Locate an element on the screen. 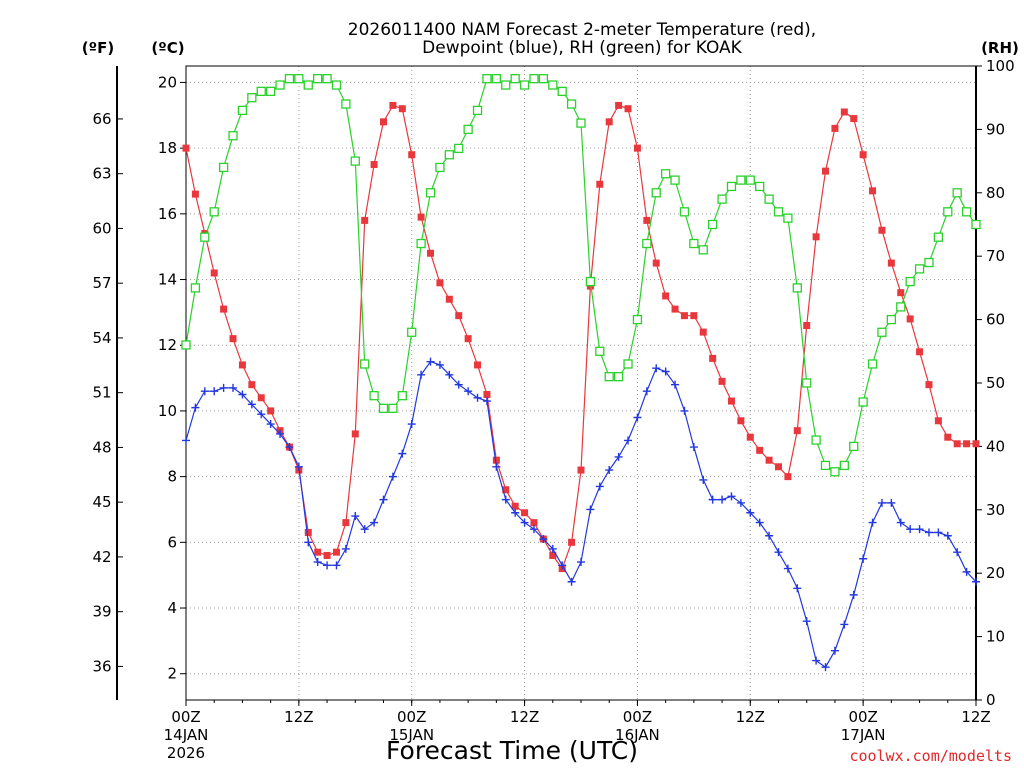 This screenshot has width=1024, height=768. celsius-tick-label: 4 is located at coordinates (172, 608).